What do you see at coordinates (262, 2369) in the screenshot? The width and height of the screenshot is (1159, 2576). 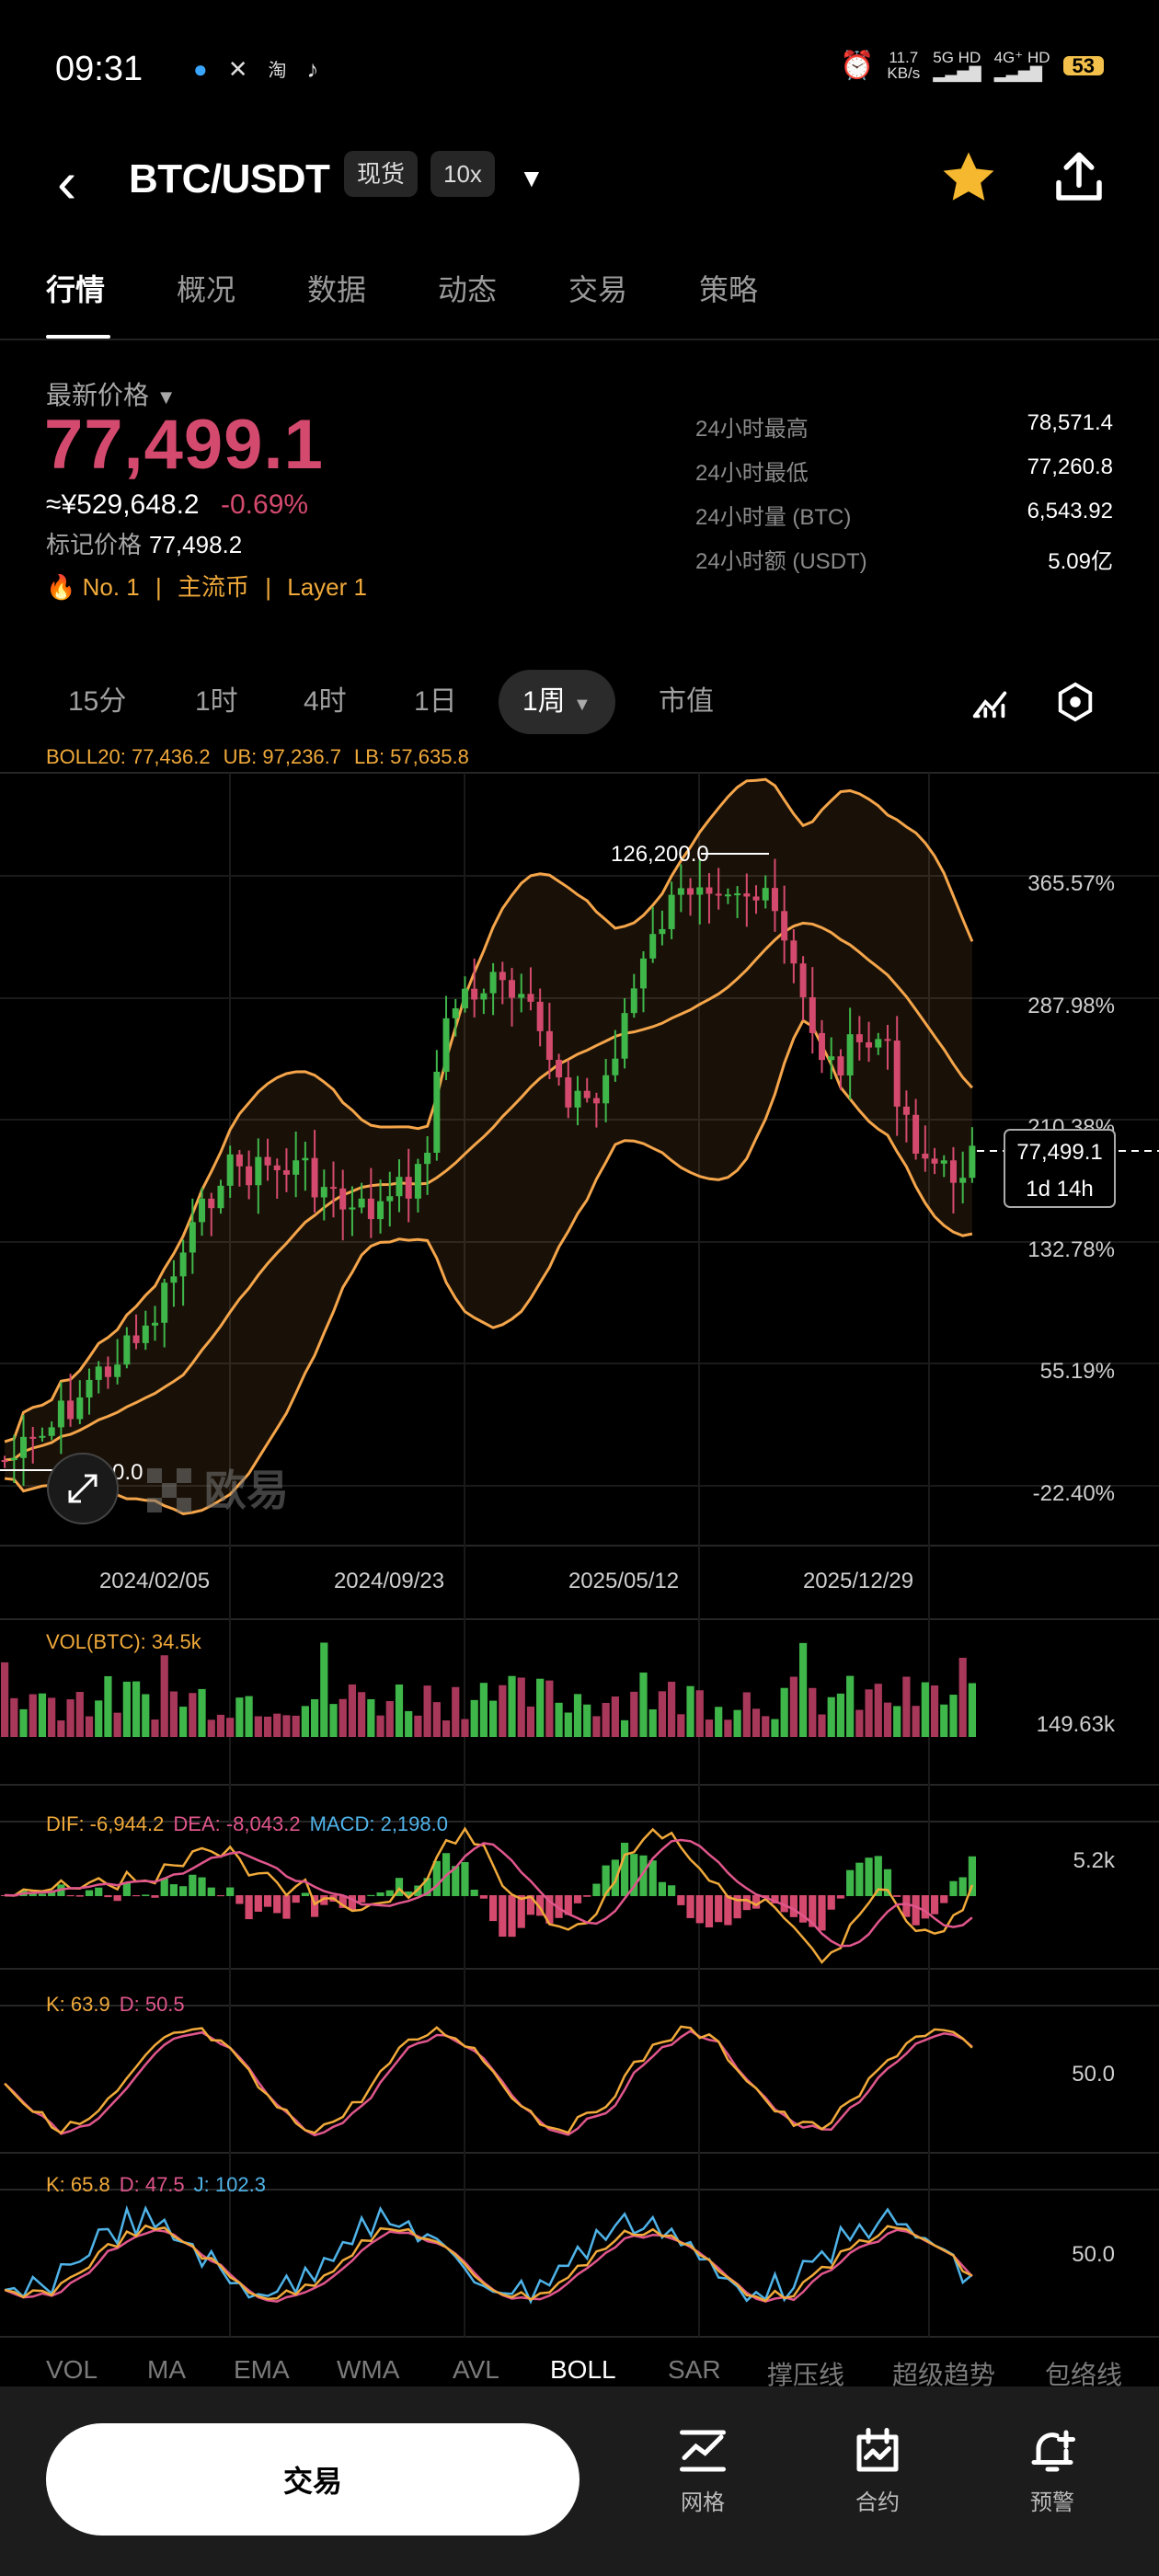 I see `ind-tab-ema: EMA` at bounding box center [262, 2369].